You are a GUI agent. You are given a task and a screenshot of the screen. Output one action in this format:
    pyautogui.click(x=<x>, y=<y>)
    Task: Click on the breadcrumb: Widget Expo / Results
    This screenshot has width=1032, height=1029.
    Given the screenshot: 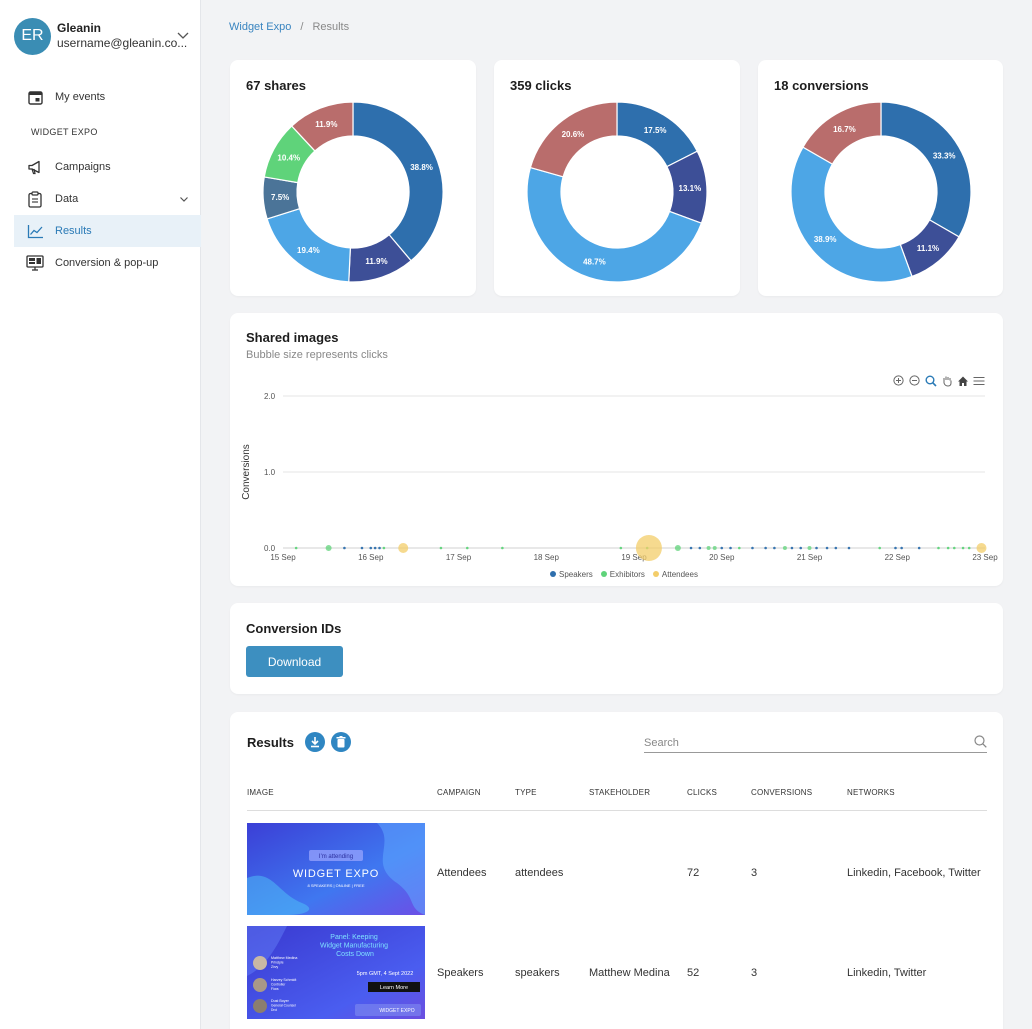 What is the action you would take?
    pyautogui.click(x=289, y=27)
    